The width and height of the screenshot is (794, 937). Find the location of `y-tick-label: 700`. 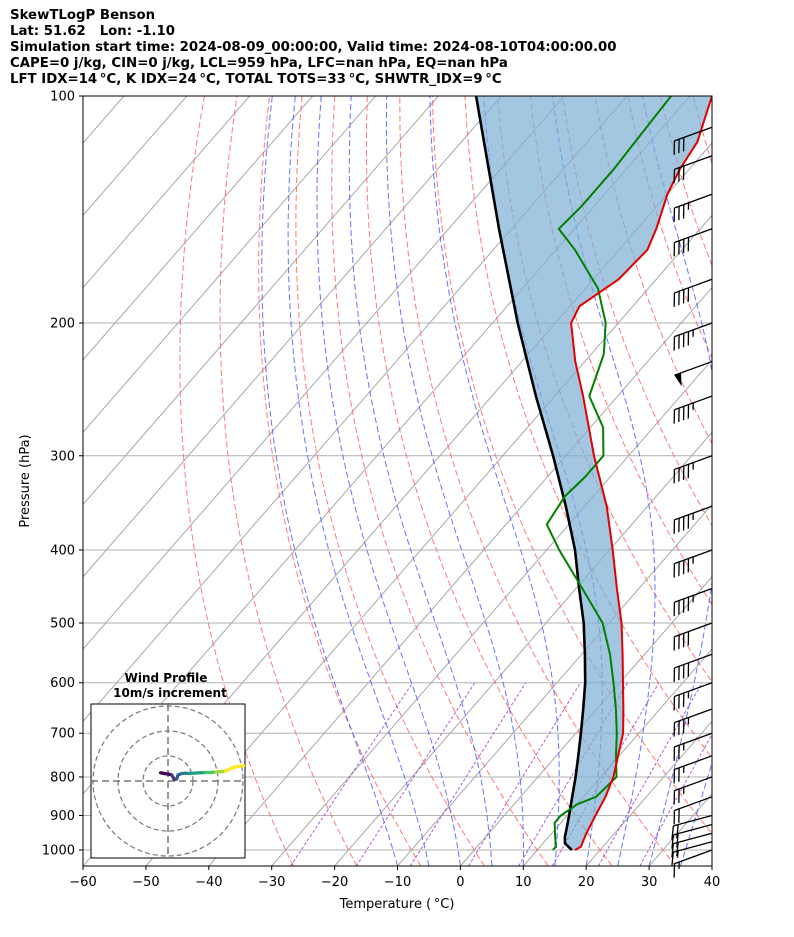

y-tick-label: 700 is located at coordinates (62, 734).